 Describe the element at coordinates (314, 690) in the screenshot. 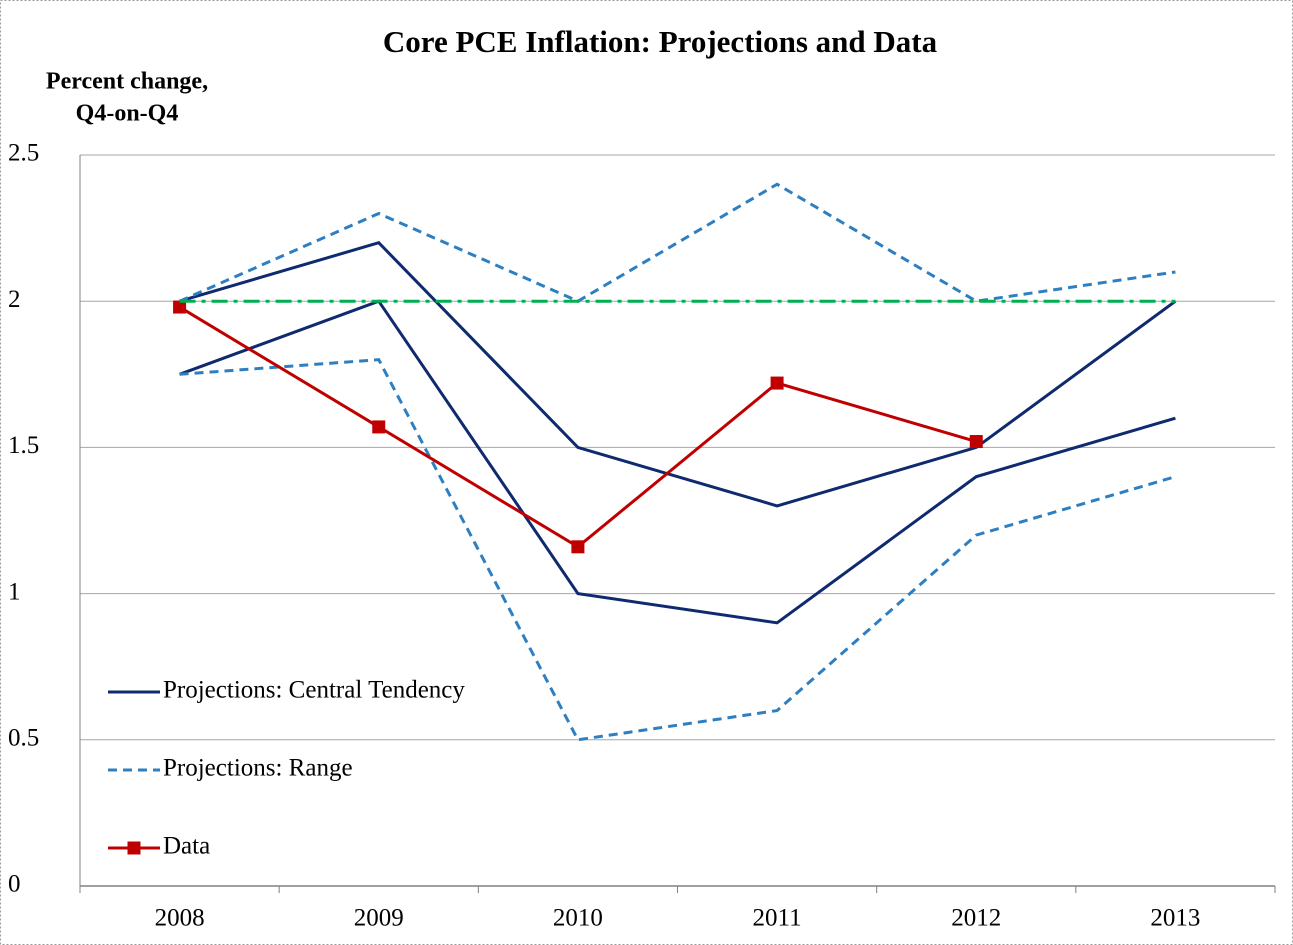

I see `legend-label: Projections: Central Tendency` at that location.